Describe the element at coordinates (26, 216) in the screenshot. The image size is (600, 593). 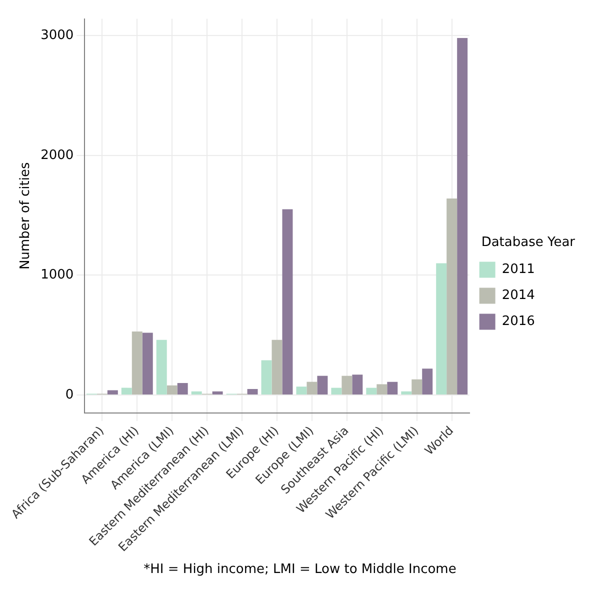
I see `y-axis-title: Number of cities` at that location.